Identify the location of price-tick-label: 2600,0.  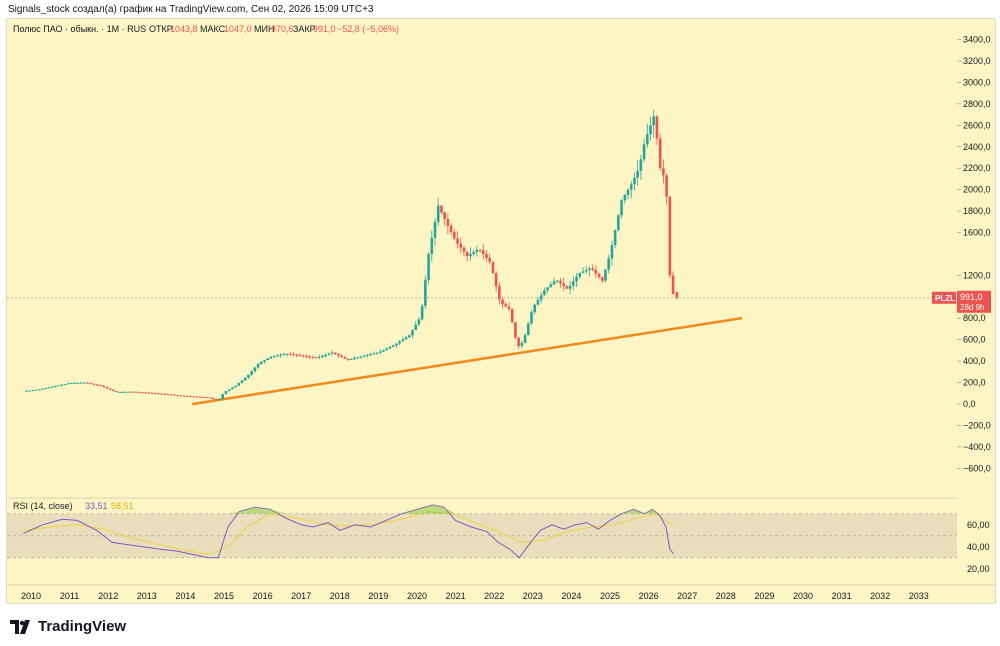
(977, 125).